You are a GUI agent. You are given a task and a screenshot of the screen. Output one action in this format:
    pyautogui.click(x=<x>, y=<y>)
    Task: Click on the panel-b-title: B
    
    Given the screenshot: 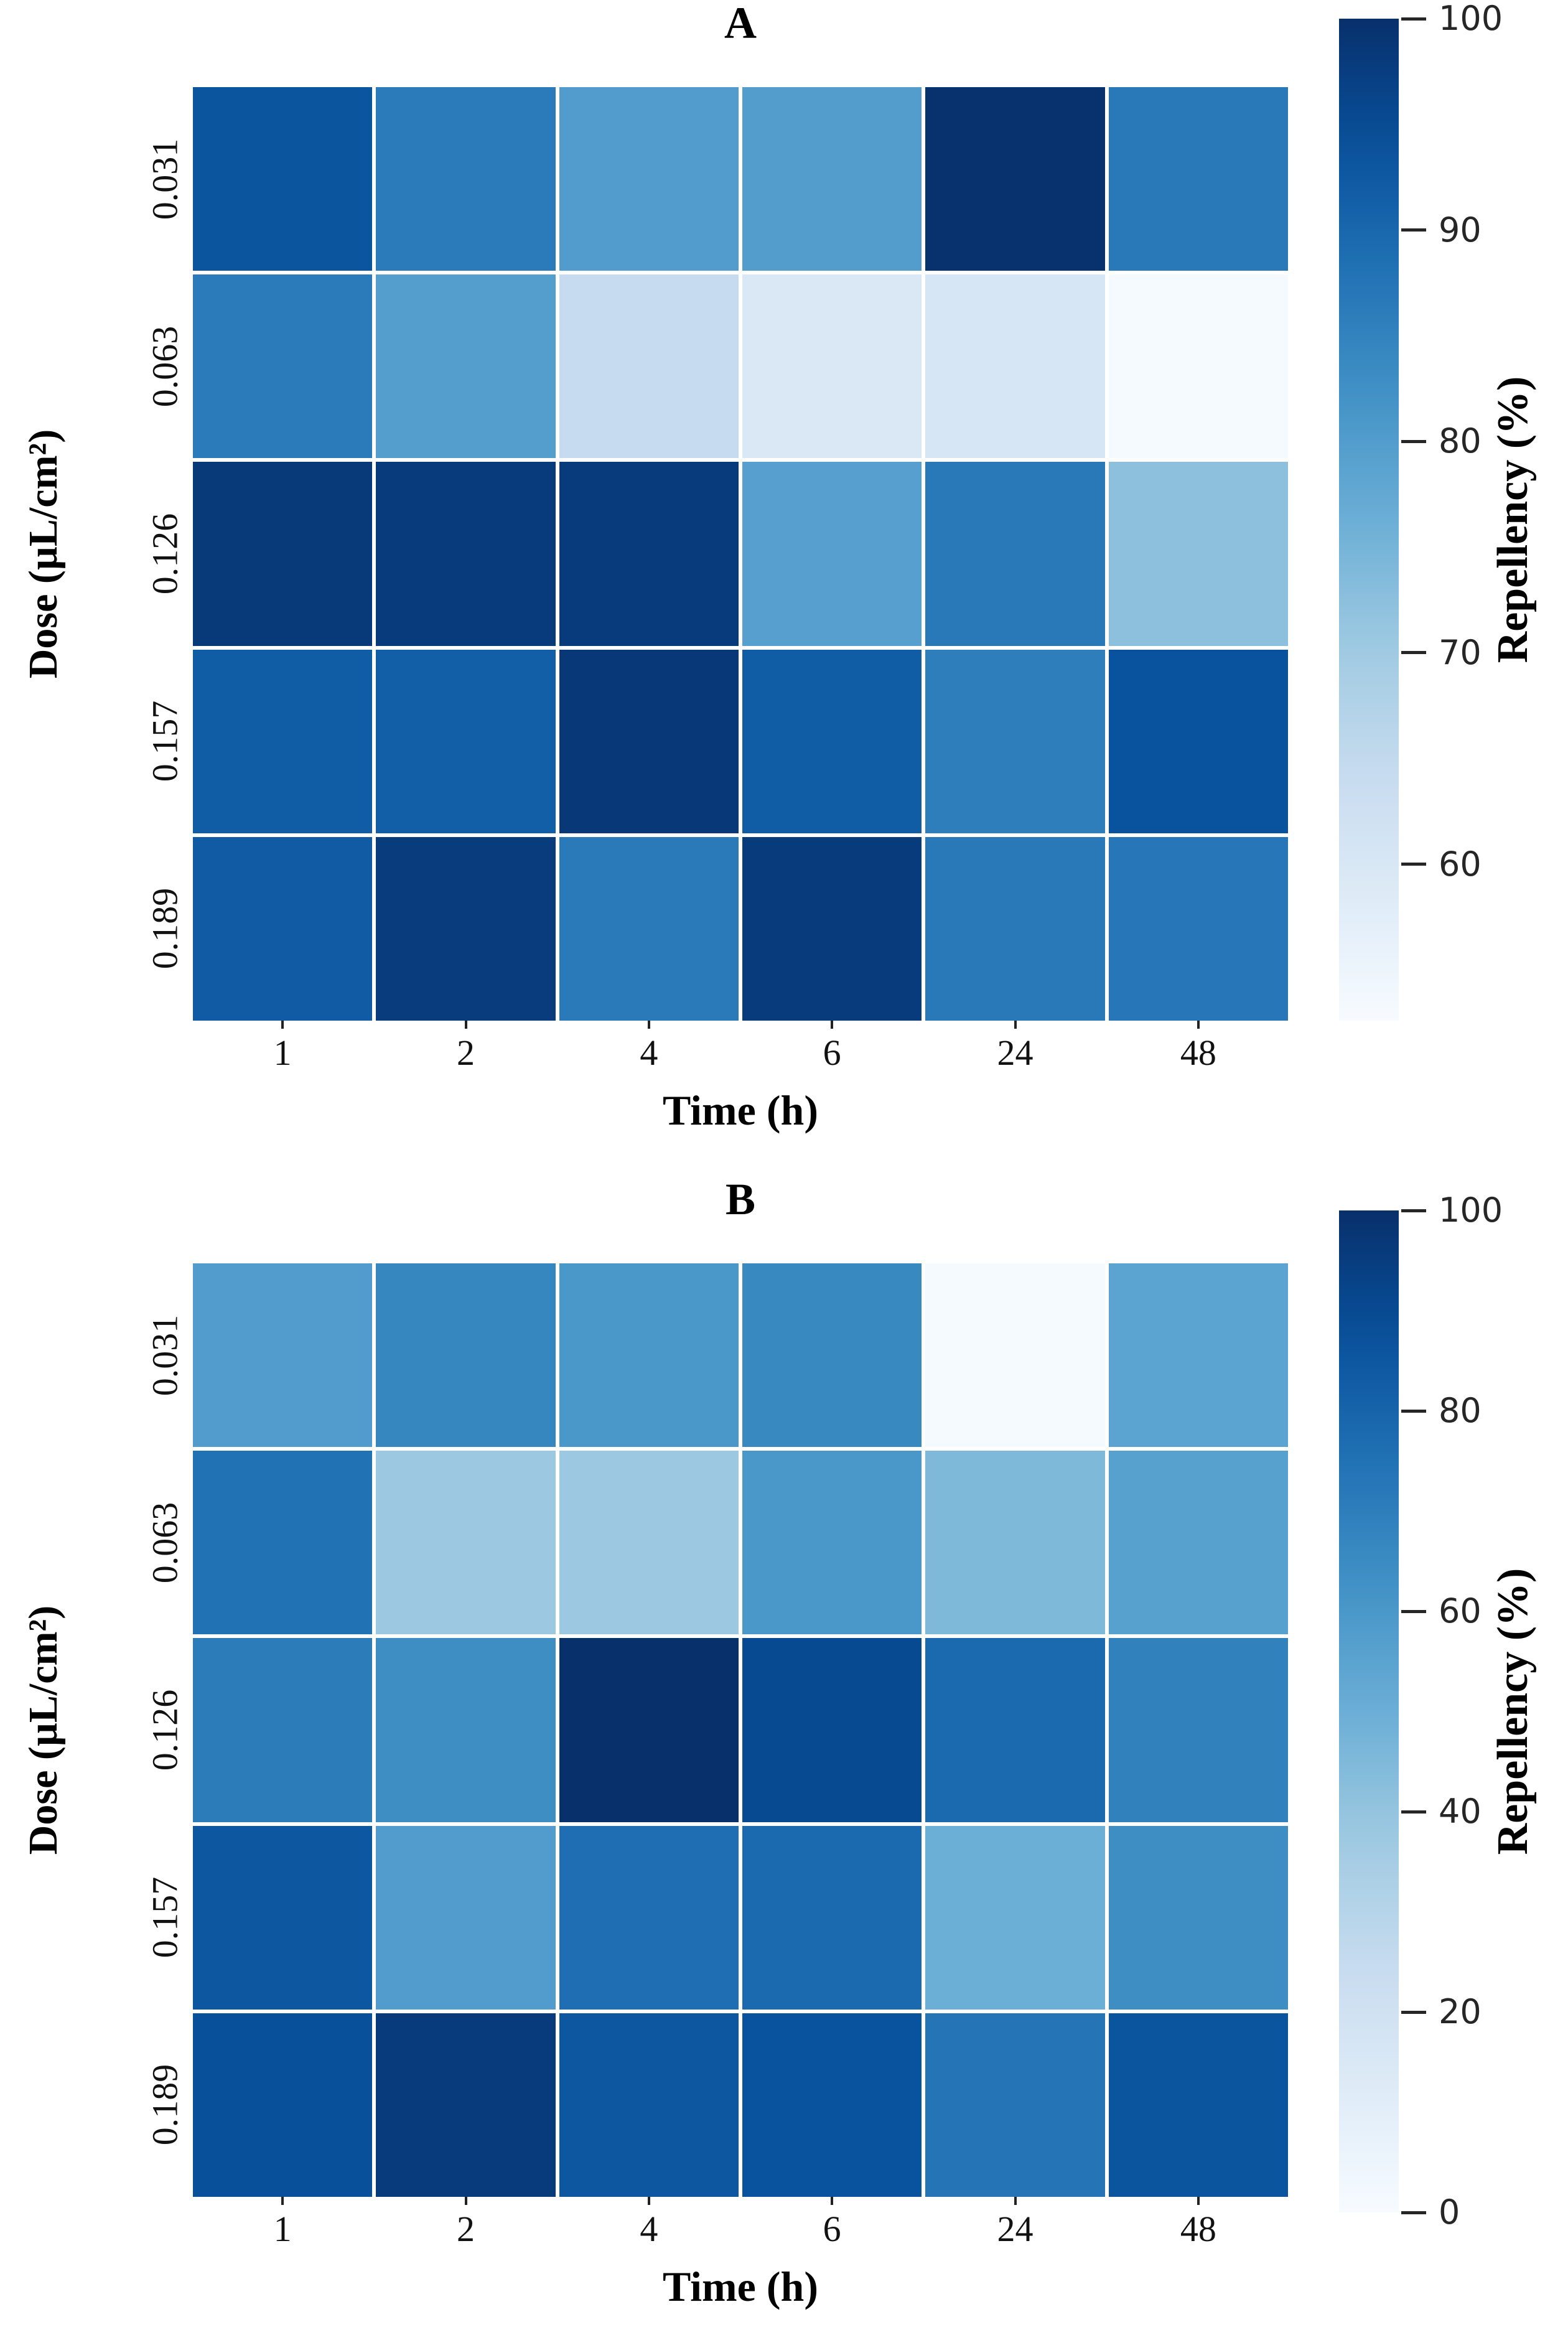 What is the action you would take?
    pyautogui.click(x=740, y=1199)
    